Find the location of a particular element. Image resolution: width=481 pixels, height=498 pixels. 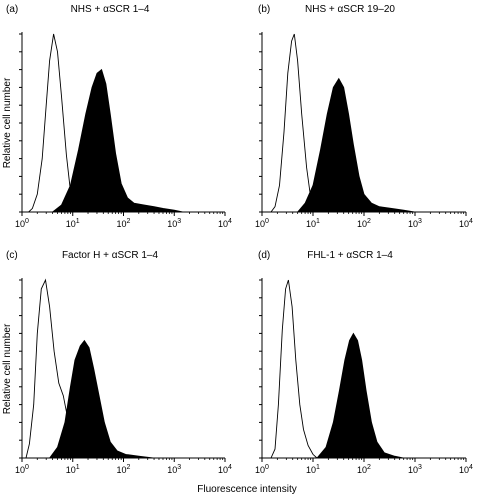

panel-label: (d) is located at coordinates (264, 255).